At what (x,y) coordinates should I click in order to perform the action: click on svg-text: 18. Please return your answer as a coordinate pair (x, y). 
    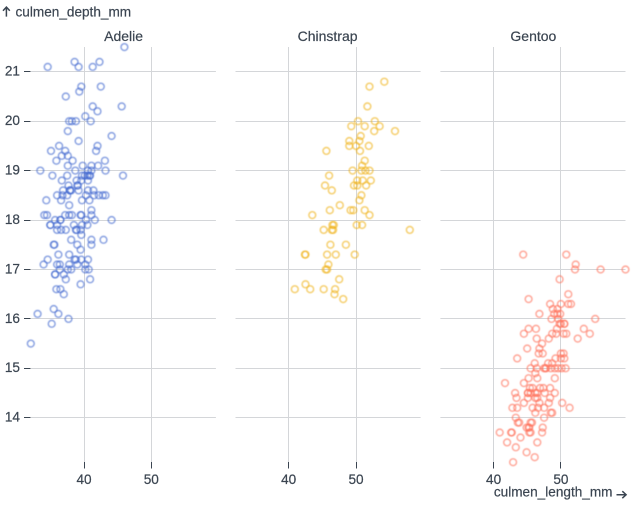
    Looking at the image, I should click on (12, 219).